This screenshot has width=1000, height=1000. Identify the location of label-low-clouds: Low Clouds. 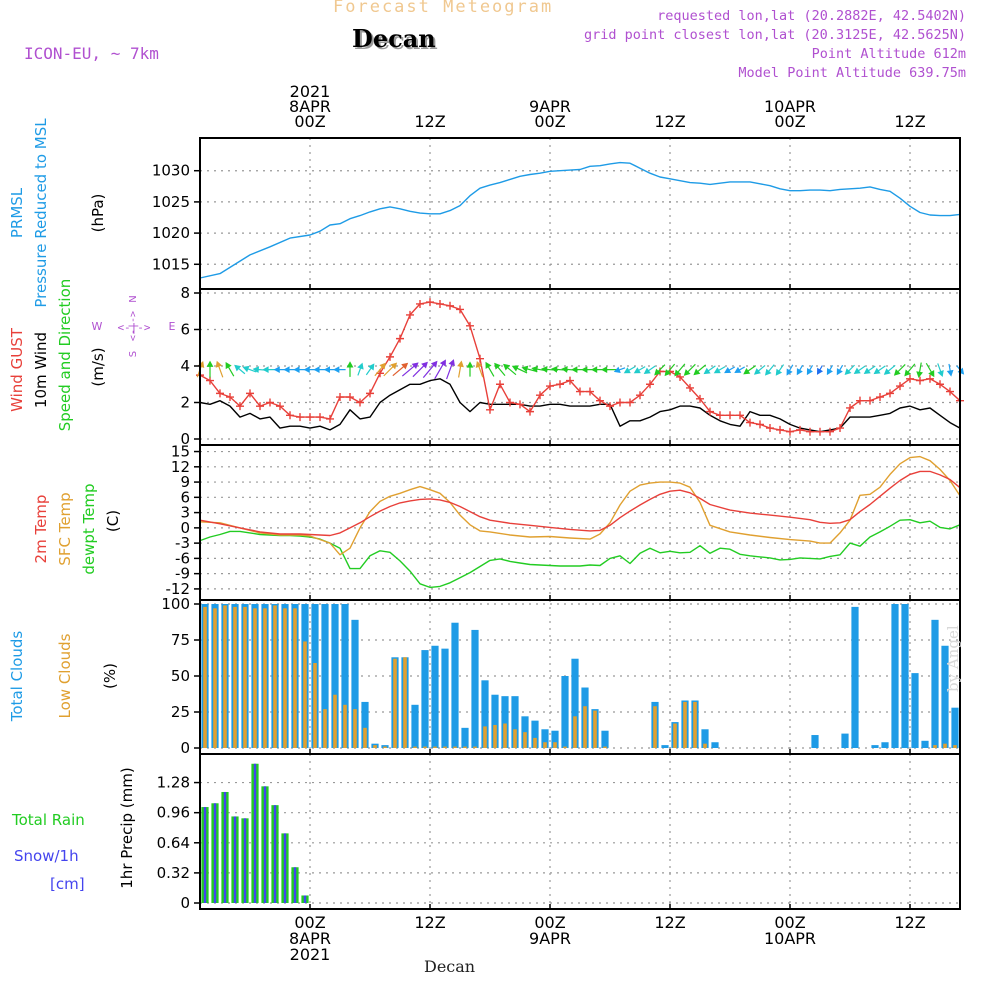
(65, 675).